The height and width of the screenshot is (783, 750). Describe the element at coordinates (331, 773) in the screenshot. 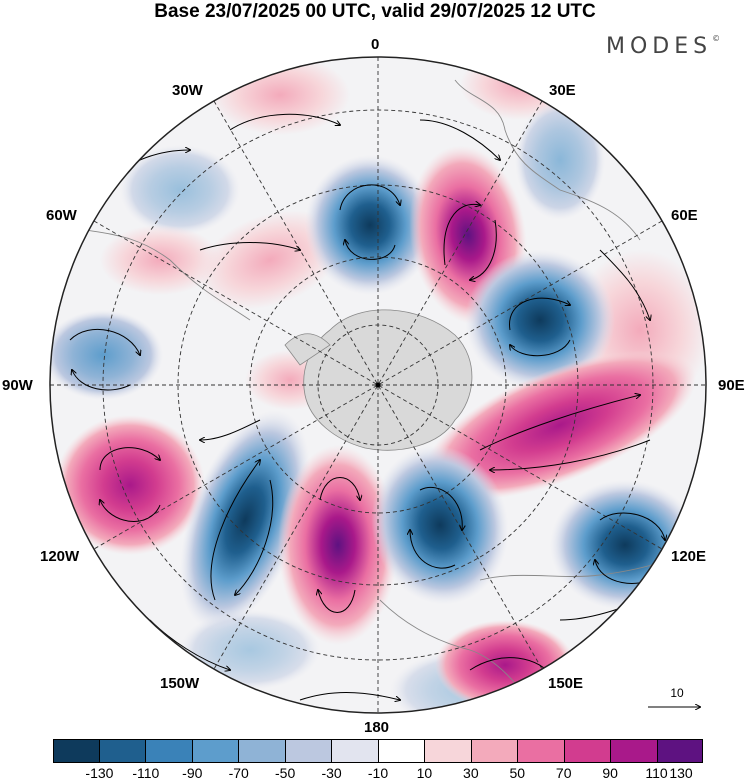

I see `colorbar-tick-label: -30` at that location.